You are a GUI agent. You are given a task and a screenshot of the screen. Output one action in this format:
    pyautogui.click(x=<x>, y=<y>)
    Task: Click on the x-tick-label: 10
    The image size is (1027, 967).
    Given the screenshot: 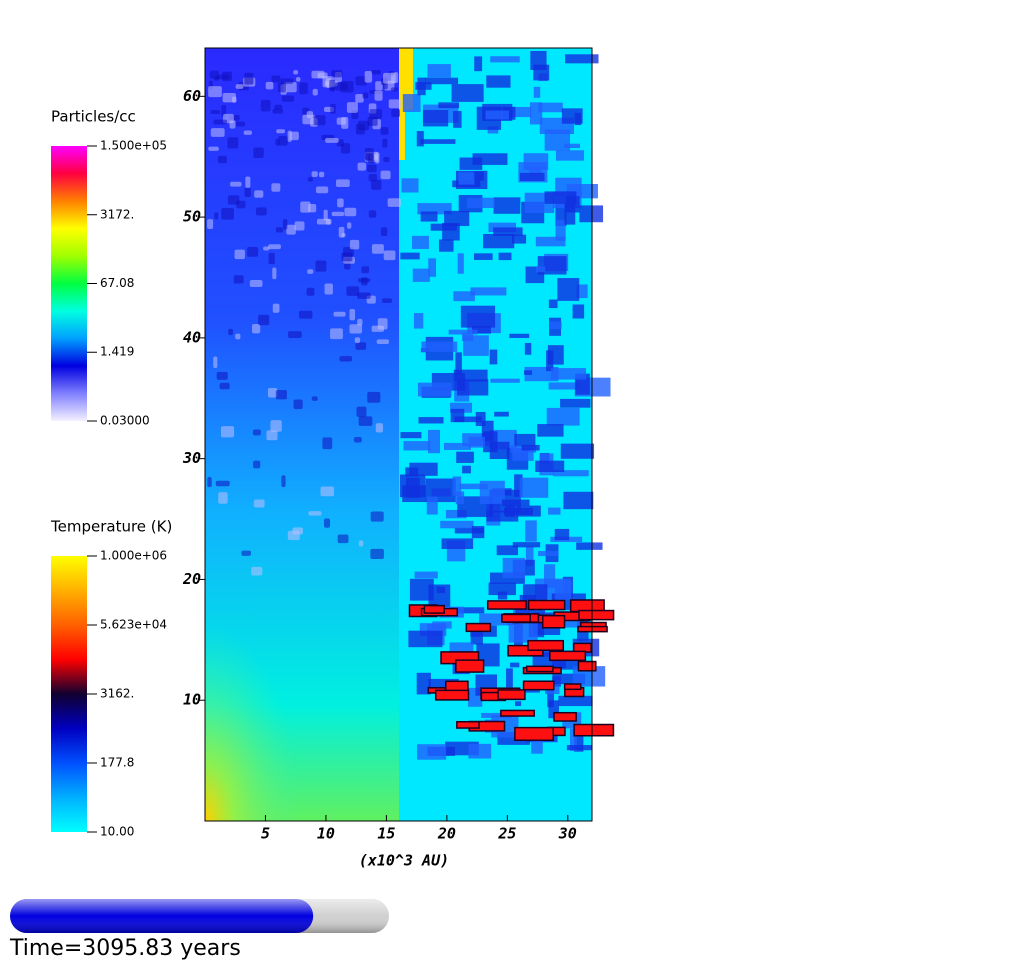 What is the action you would take?
    pyautogui.click(x=326, y=834)
    